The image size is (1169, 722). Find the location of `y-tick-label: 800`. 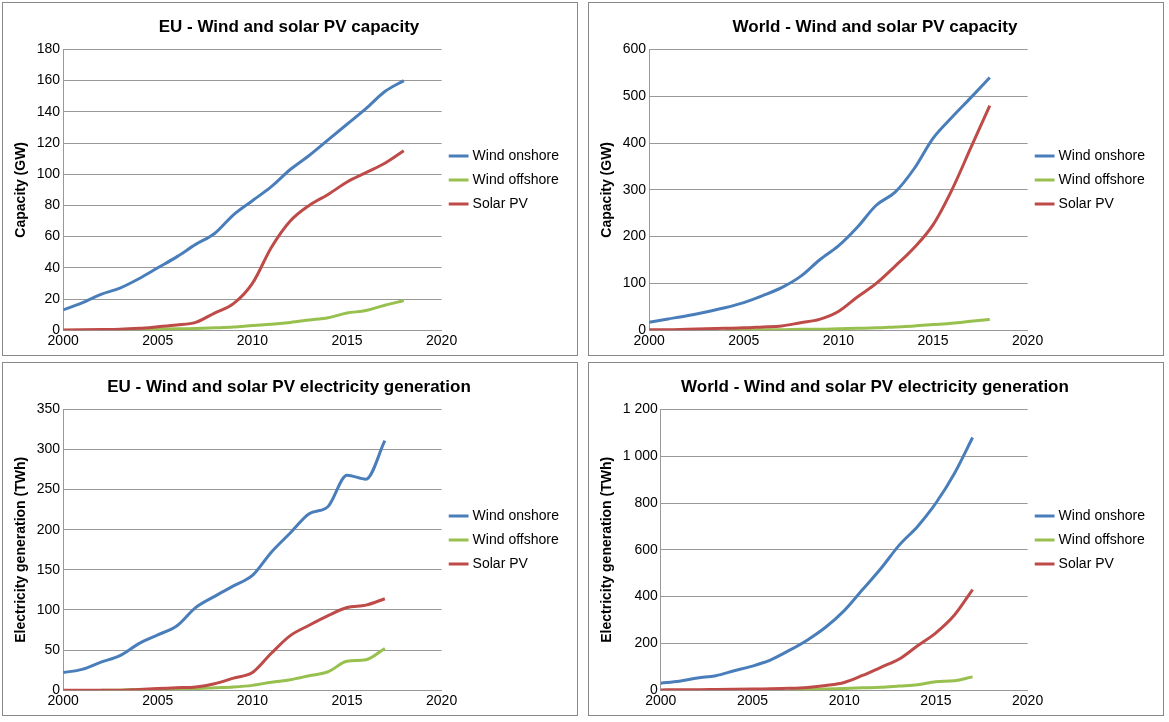

y-tick-label: 800 is located at coordinates (646, 501).